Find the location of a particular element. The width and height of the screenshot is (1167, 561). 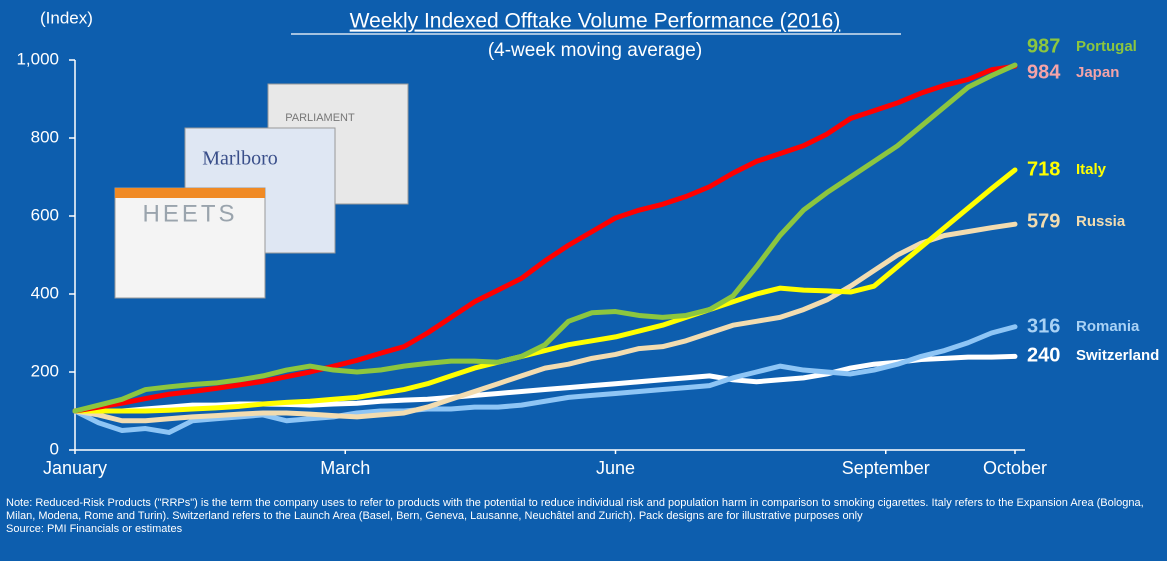

series-name: Switzerland is located at coordinates (1117, 355).